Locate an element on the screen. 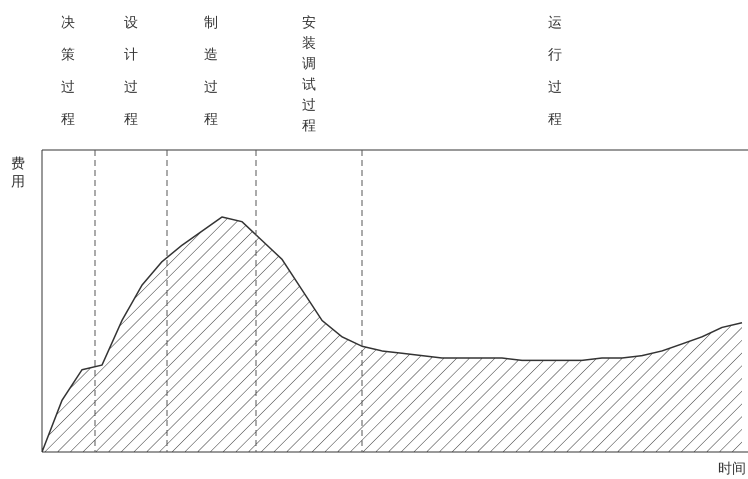  y-axis-title: 费用 is located at coordinates (18, 173).